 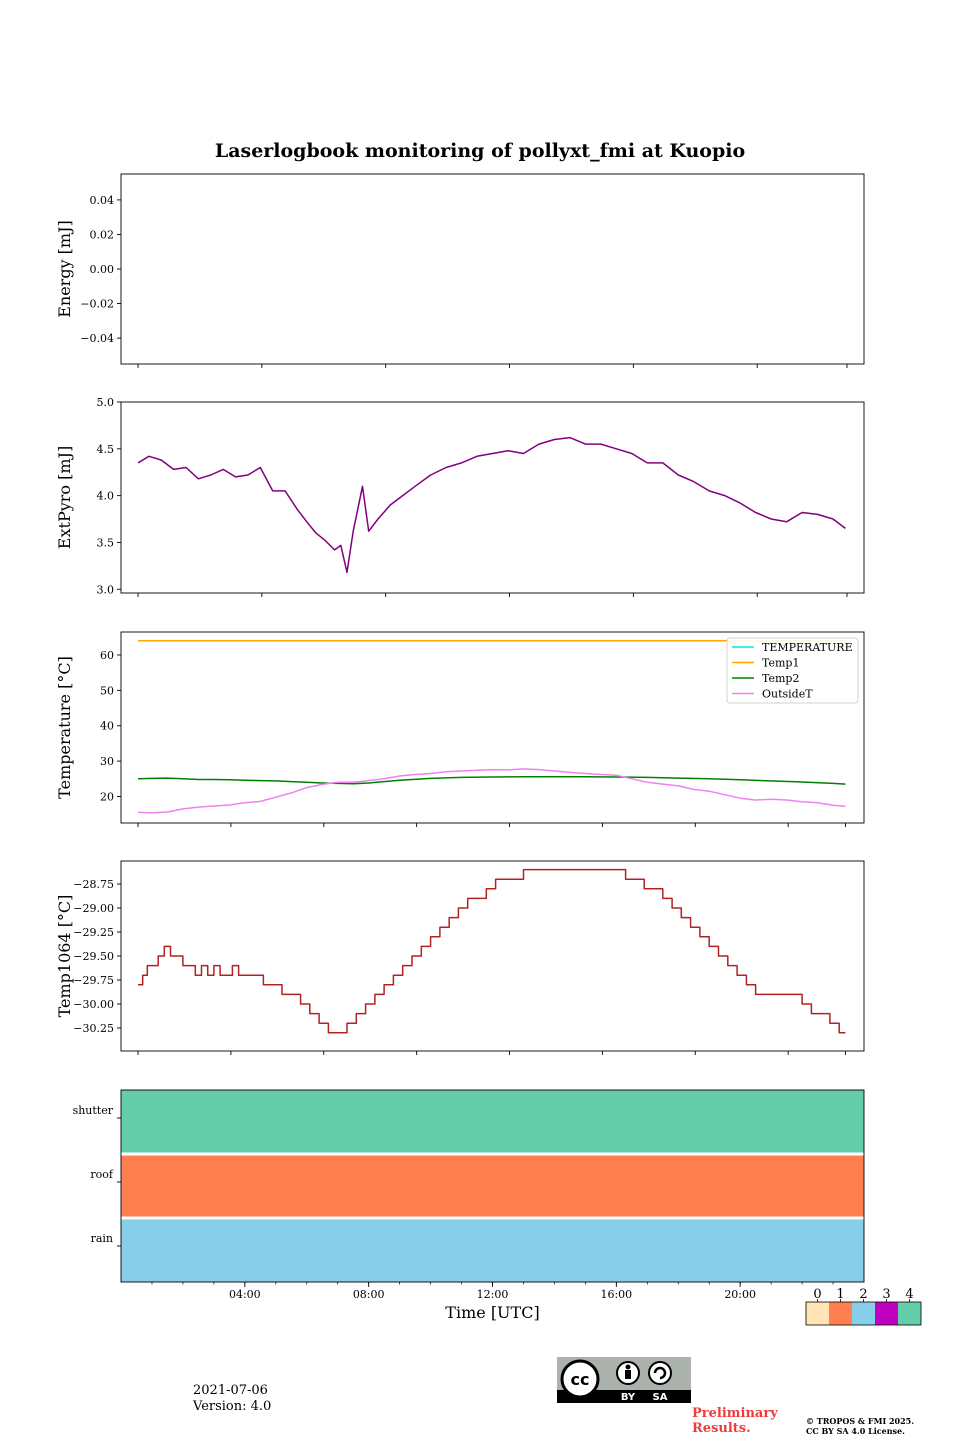 What do you see at coordinates (886, 1294) in the screenshot?
I see `colorbar-label-3: 3` at bounding box center [886, 1294].